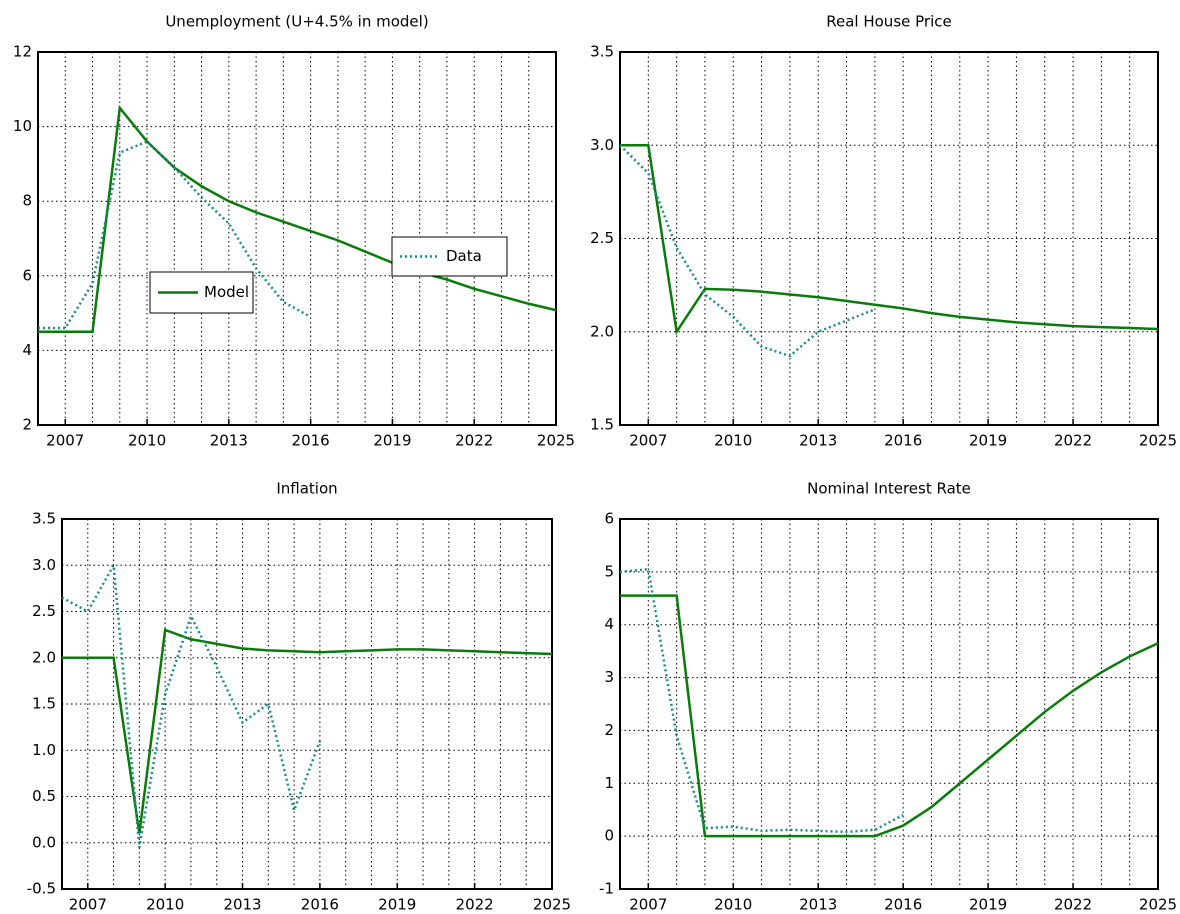  I want to click on y-tick-label: -0.5, so click(41, 889).